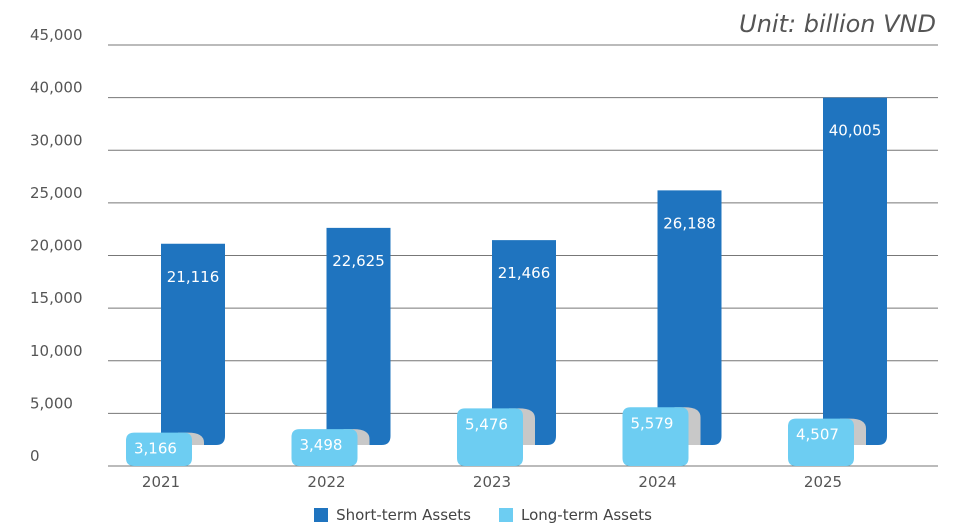 The image size is (966, 528). I want to click on x-tick-label: 2021, so click(161, 482).